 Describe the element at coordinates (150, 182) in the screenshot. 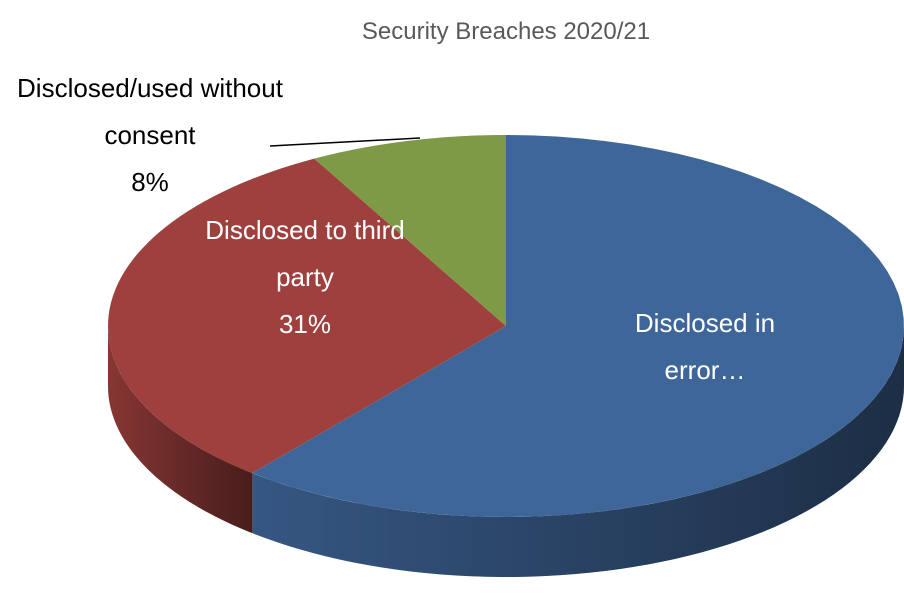

I see `value-label: 8%` at that location.